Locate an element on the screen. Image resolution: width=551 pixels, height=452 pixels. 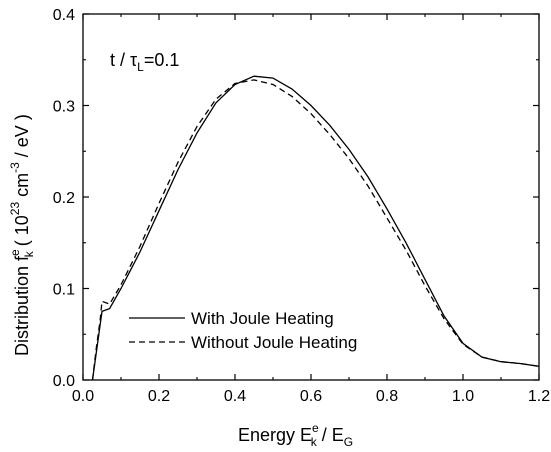
x-tick-label: 0.8 is located at coordinates (387, 396).